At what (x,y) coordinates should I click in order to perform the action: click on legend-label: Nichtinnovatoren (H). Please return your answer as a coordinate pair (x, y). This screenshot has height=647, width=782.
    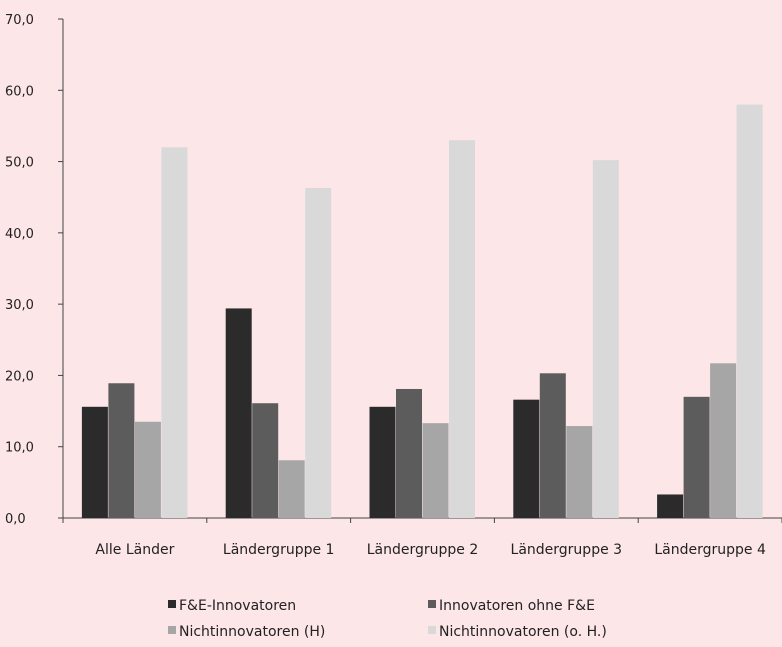
    Looking at the image, I should click on (252, 632).